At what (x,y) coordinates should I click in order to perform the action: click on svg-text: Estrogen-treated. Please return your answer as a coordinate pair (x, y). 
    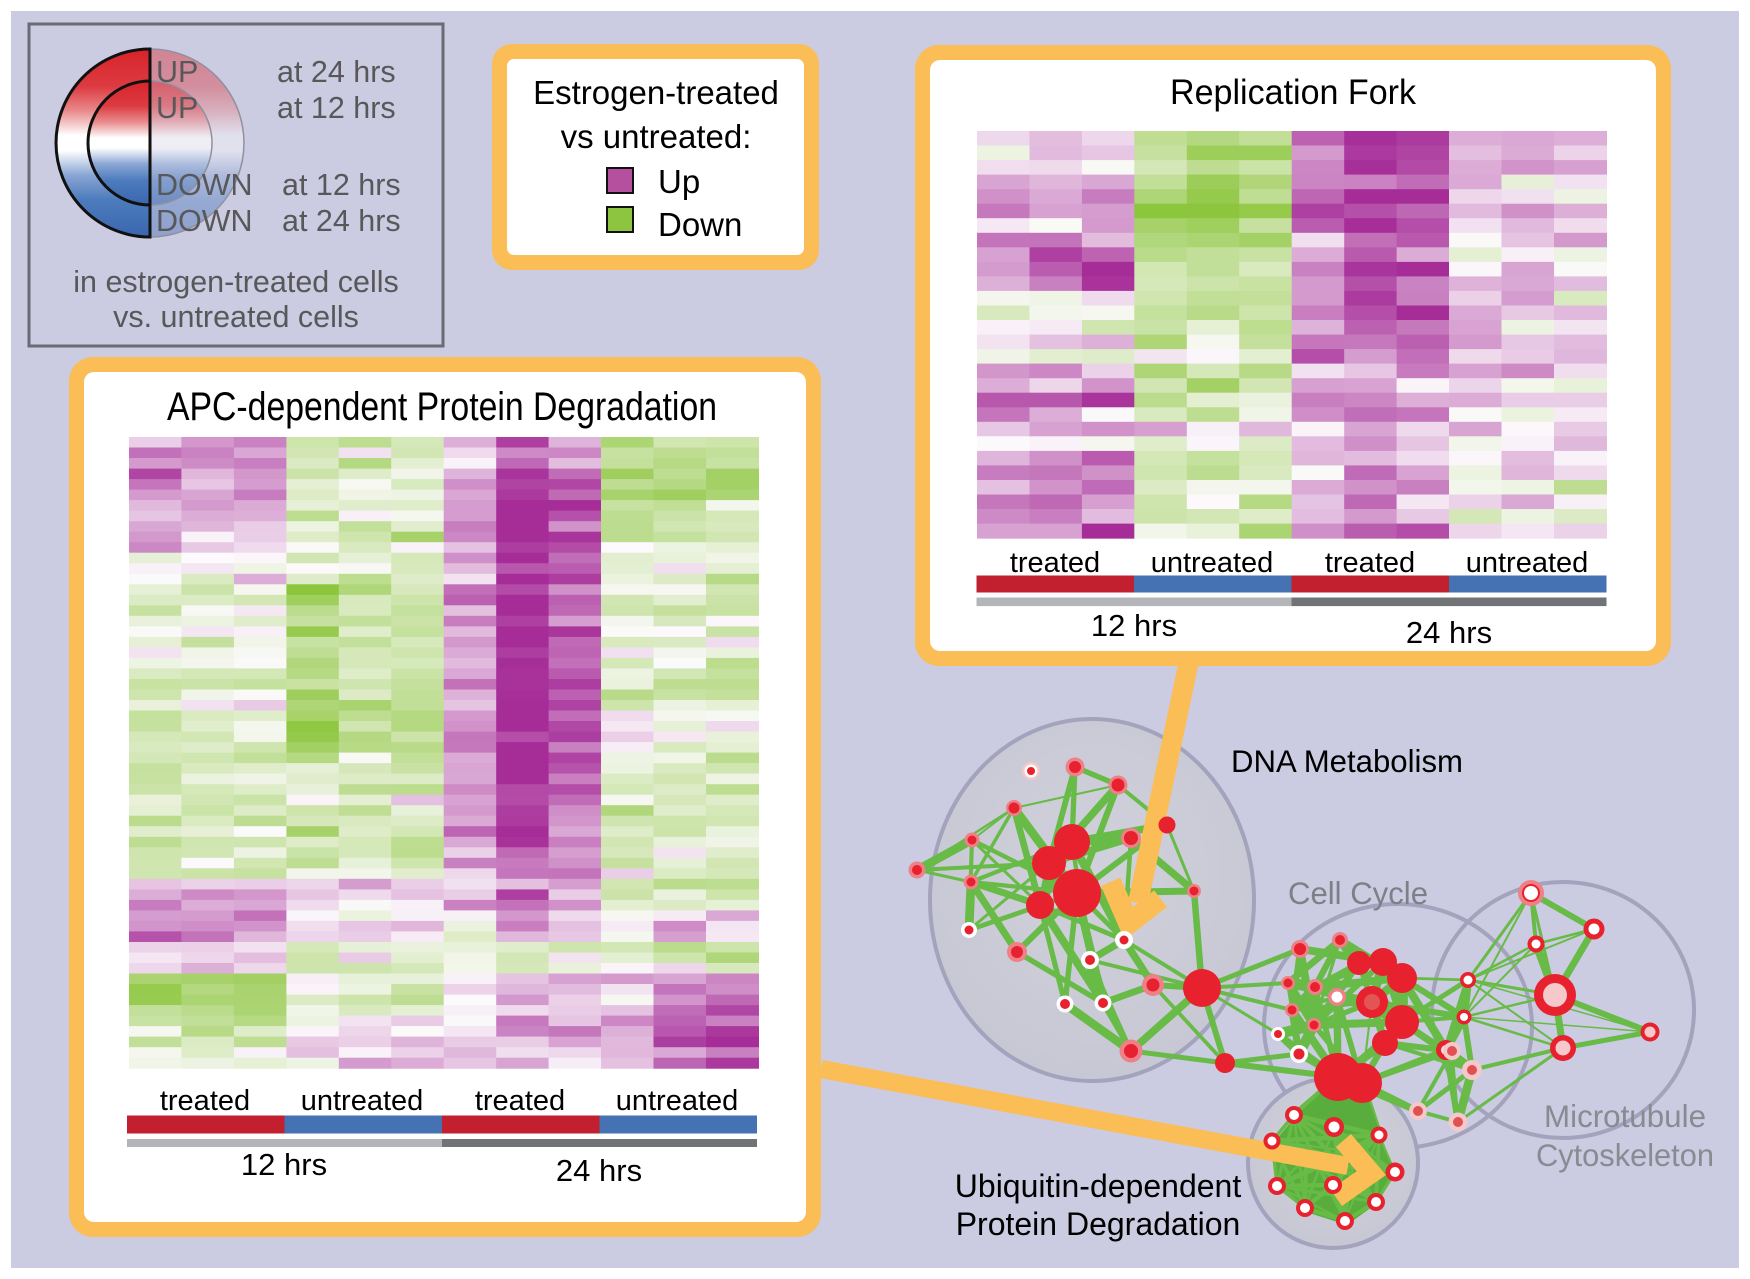
    Looking at the image, I should click on (656, 92).